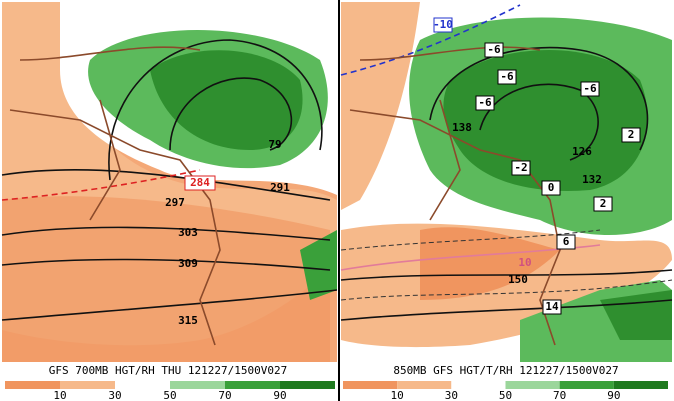  I want to click on contour-label: 6, so click(566, 241).